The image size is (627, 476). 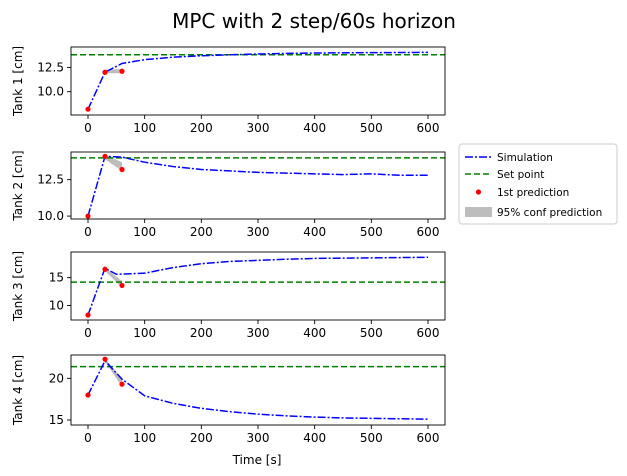 I want to click on legend-entry-label: Set point, so click(x=520, y=175).